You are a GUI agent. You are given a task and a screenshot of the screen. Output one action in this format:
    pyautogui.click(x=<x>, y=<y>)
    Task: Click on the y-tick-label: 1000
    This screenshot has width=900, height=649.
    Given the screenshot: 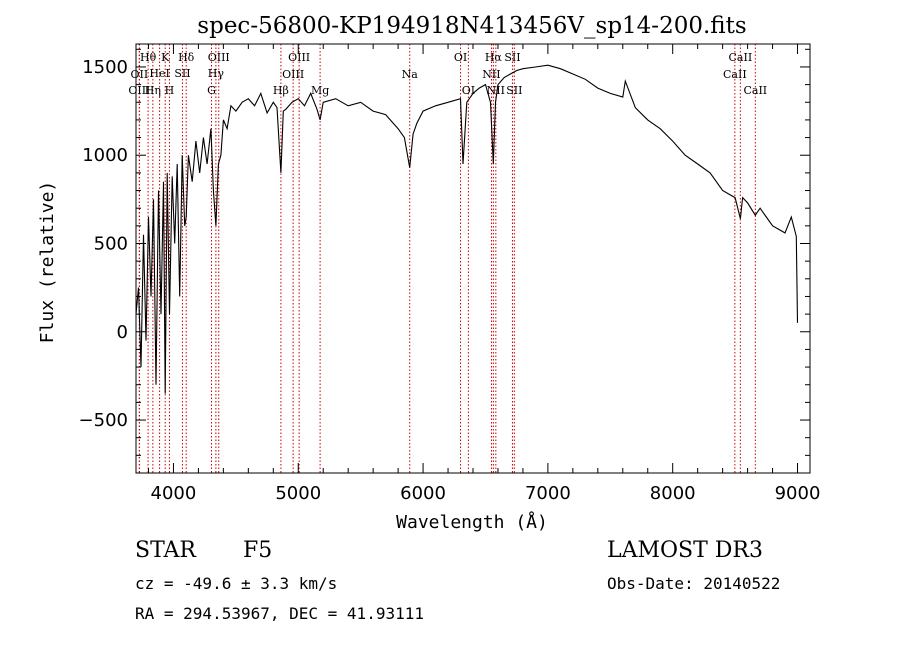 What is the action you would take?
    pyautogui.click(x=105, y=155)
    